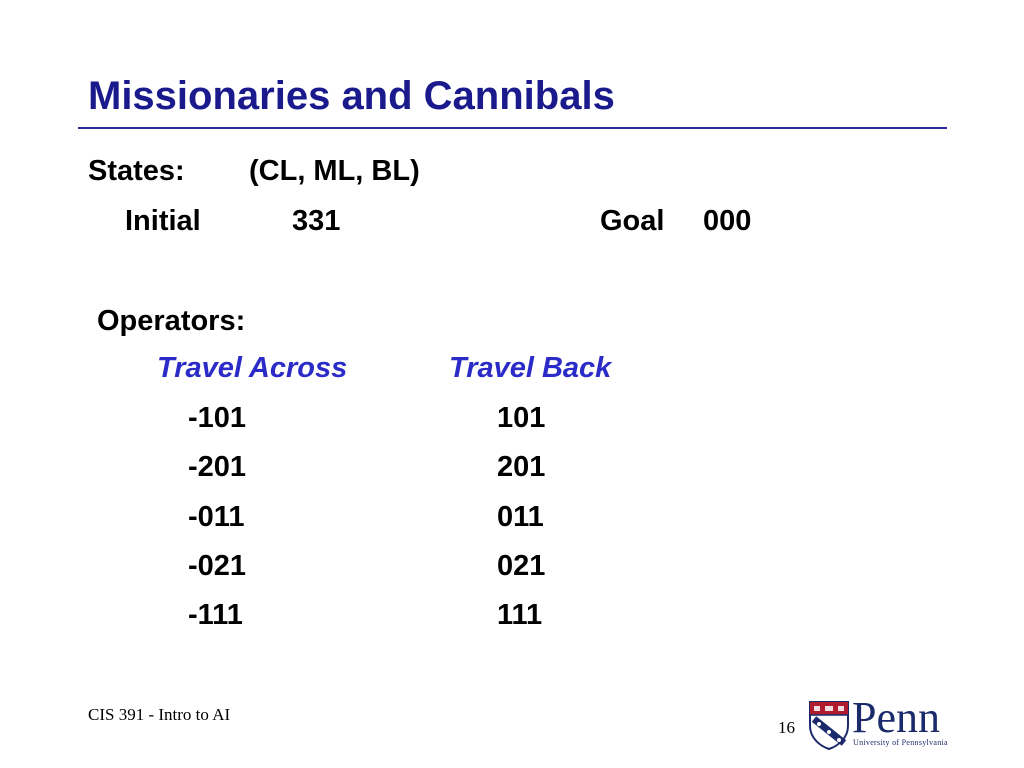 The width and height of the screenshot is (1024, 768). What do you see at coordinates (351, 96) in the screenshot?
I see `slide-title: Missionaries and Cannibals` at bounding box center [351, 96].